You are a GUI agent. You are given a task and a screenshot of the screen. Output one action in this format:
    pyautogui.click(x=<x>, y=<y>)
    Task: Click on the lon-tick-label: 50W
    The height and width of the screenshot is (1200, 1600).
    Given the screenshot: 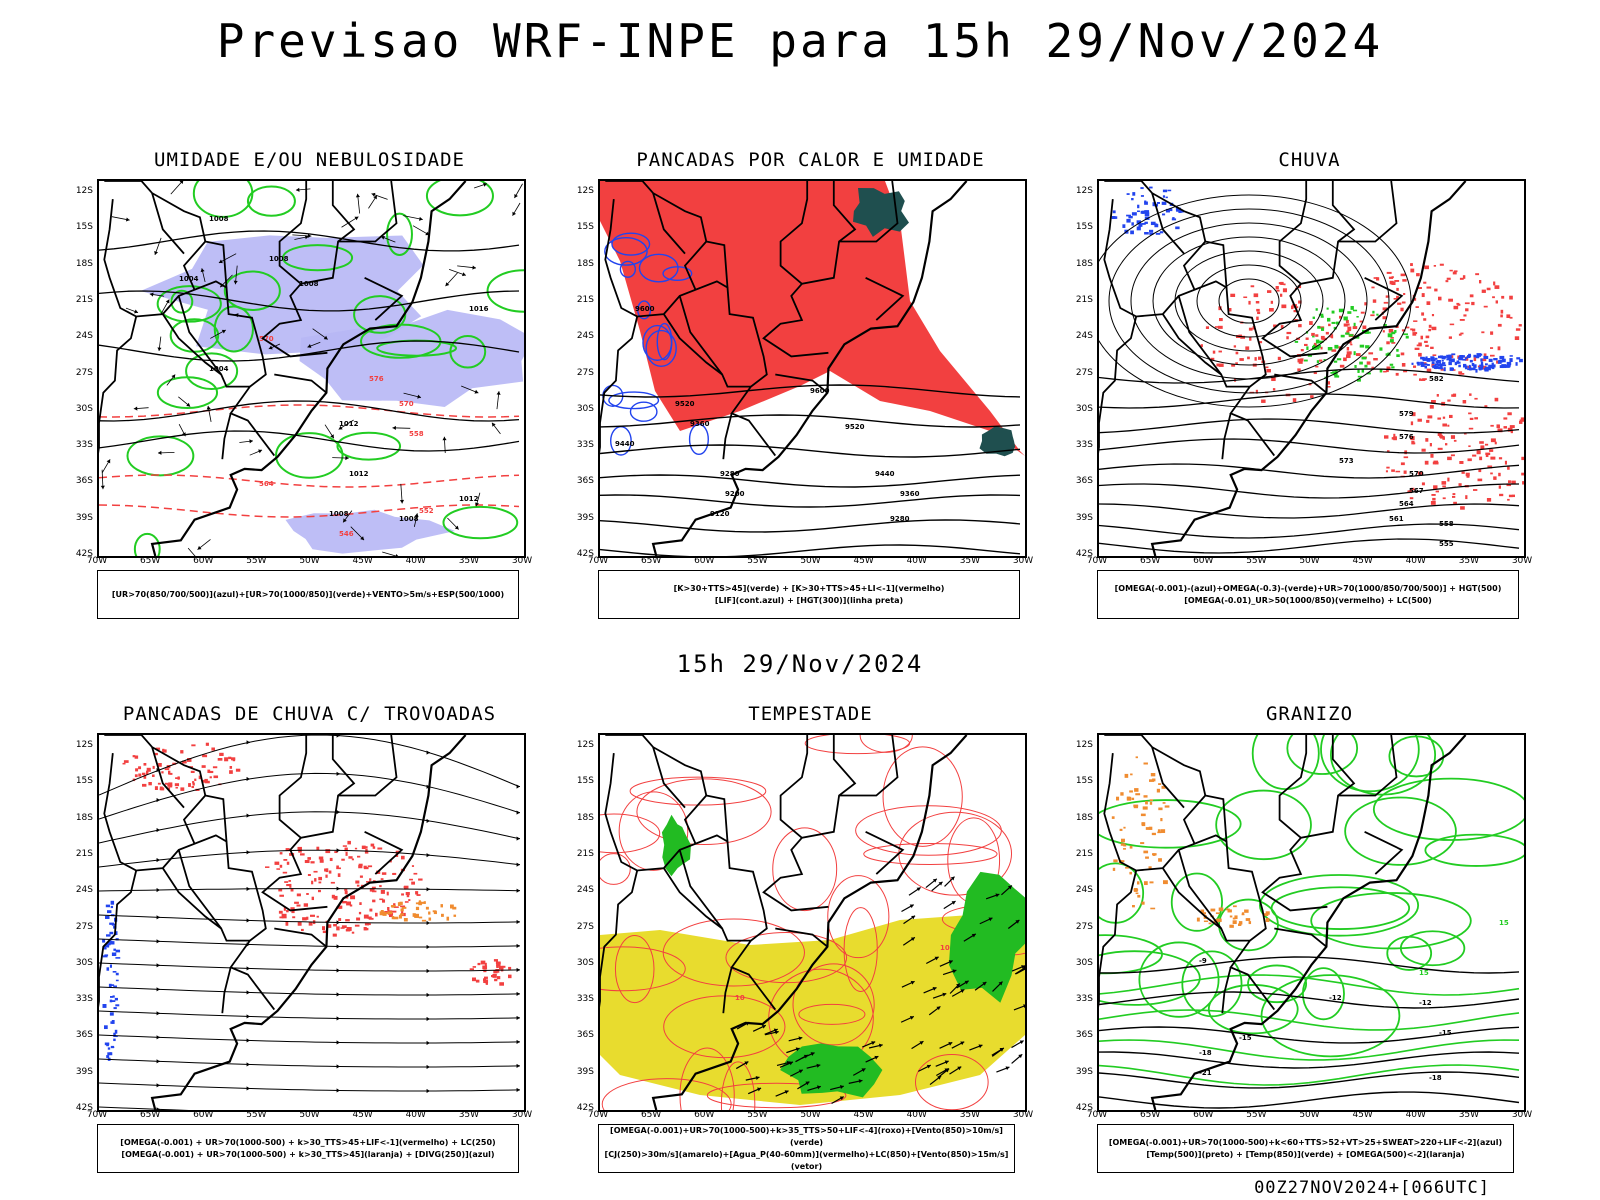 What is the action you would take?
    pyautogui.click(x=810, y=1115)
    